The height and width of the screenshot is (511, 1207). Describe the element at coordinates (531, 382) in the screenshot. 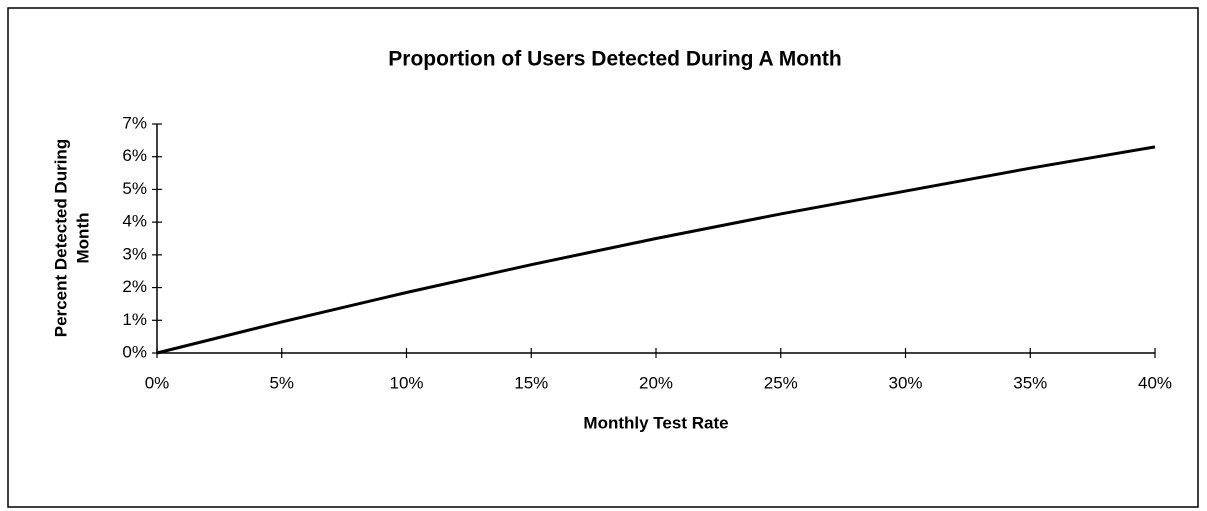

I see `x-tick-label: 15%` at that location.